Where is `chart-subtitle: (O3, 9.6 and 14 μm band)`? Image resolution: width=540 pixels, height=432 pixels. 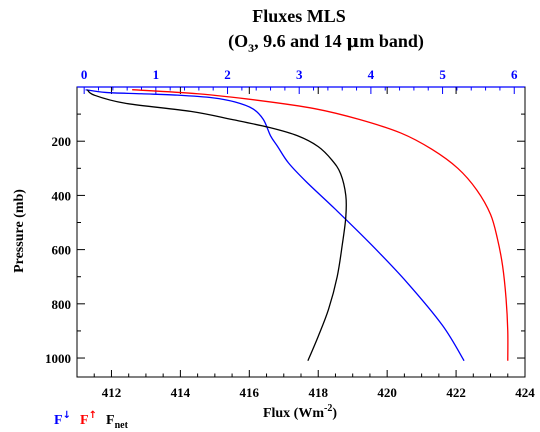 chart-subtitle: (O3, 9.6 and 14 μm band) is located at coordinates (326, 43).